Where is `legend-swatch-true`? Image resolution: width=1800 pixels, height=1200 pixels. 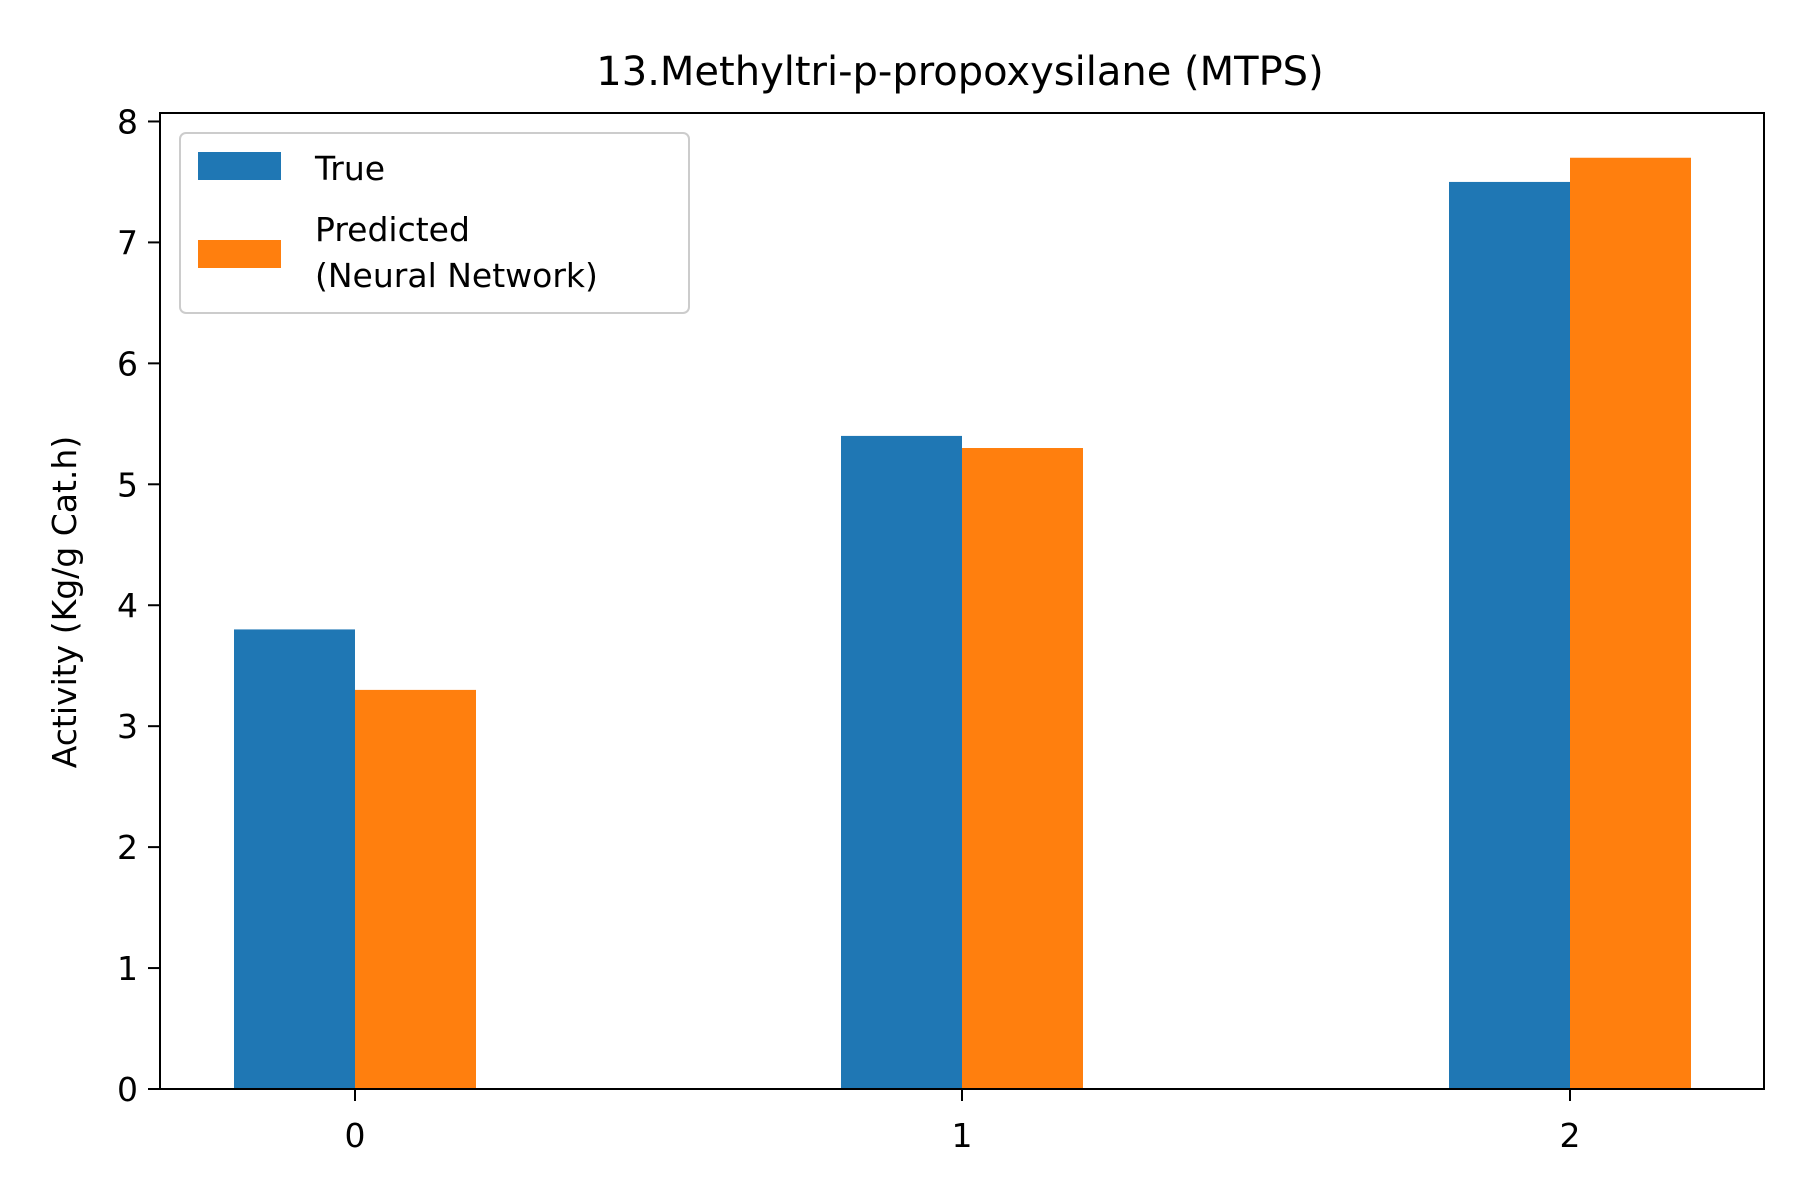
legend-swatch-true is located at coordinates (239, 166).